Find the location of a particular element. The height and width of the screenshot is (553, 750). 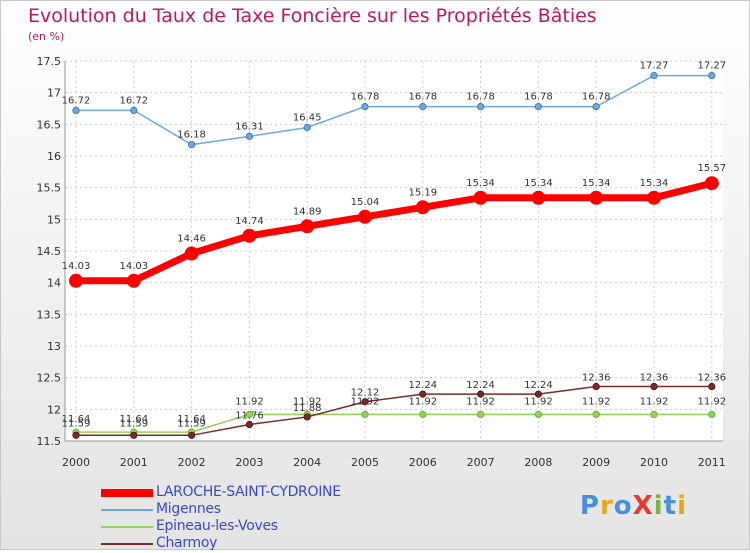

legend-label: Charmoy is located at coordinates (187, 543).